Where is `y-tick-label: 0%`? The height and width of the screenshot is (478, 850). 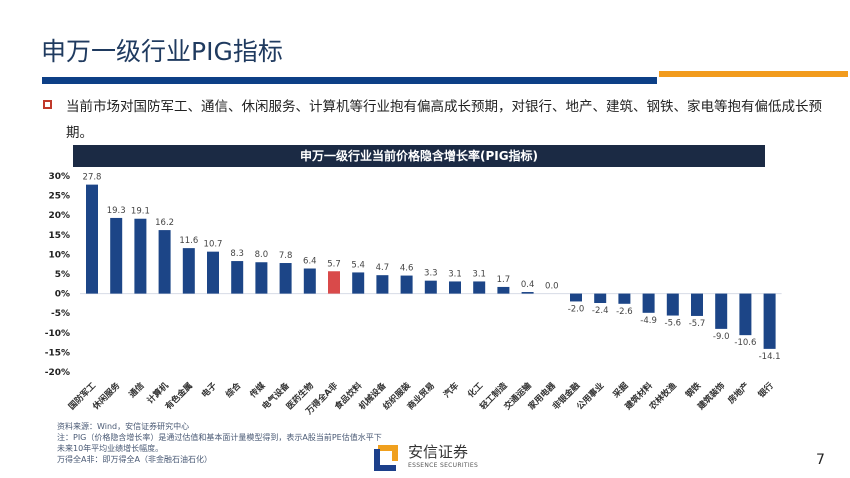
y-tick-label: 0% is located at coordinates (62, 295).